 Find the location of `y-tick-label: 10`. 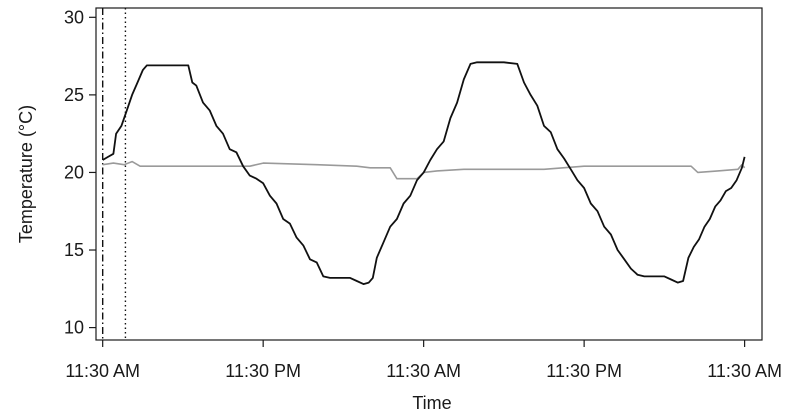

y-tick-label: 10 is located at coordinates (74, 328).